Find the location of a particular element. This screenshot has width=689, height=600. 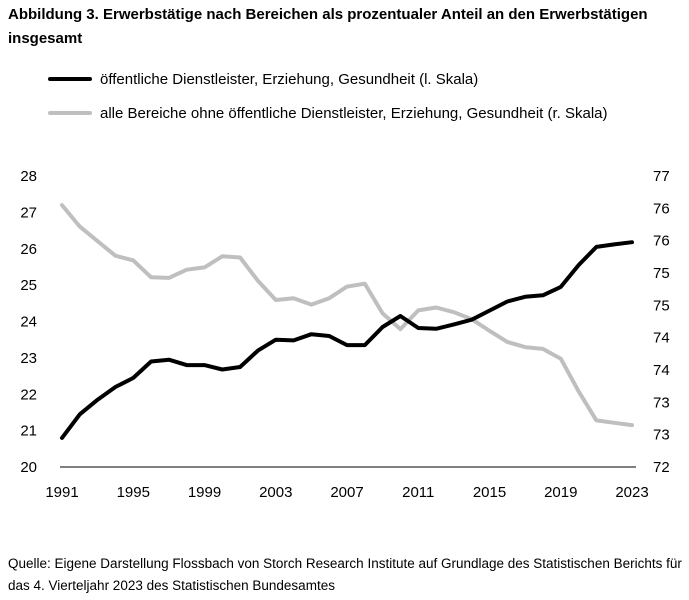

legend-swatch-black is located at coordinates (70, 79).